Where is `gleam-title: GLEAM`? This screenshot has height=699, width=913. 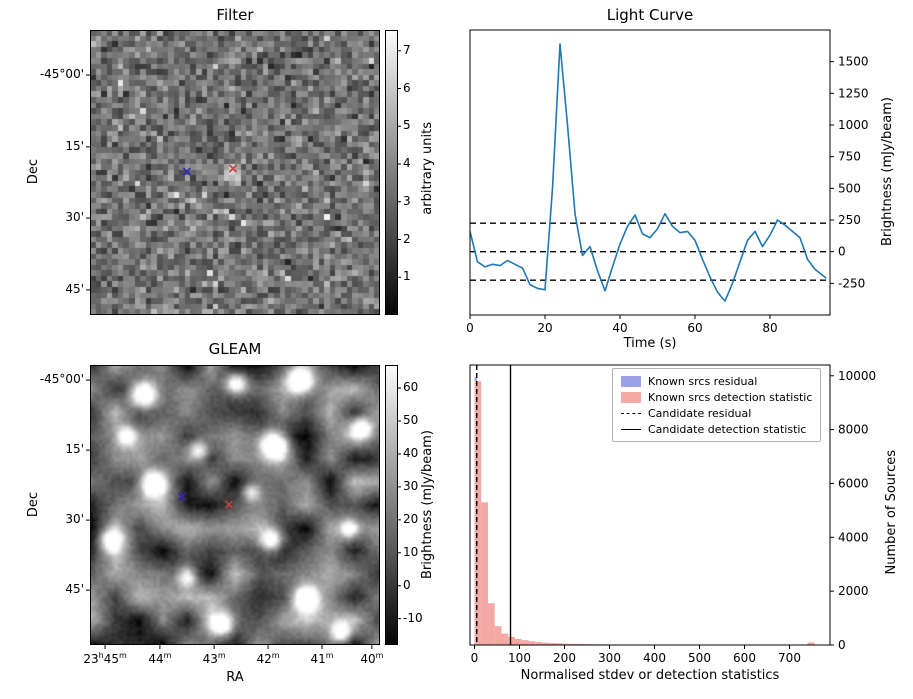 gleam-title: GLEAM is located at coordinates (235, 349).